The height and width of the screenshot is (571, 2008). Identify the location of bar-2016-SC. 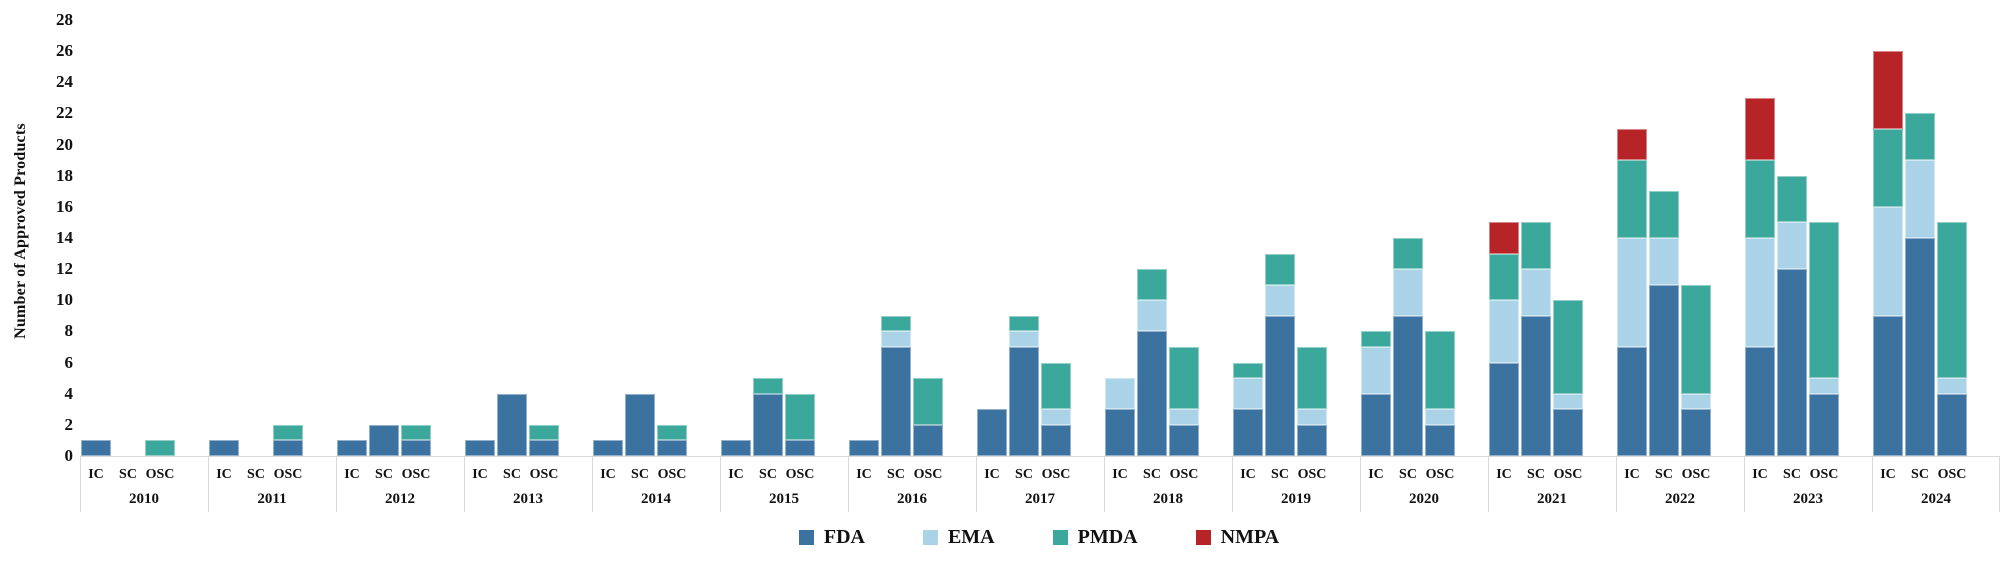
(896, 385).